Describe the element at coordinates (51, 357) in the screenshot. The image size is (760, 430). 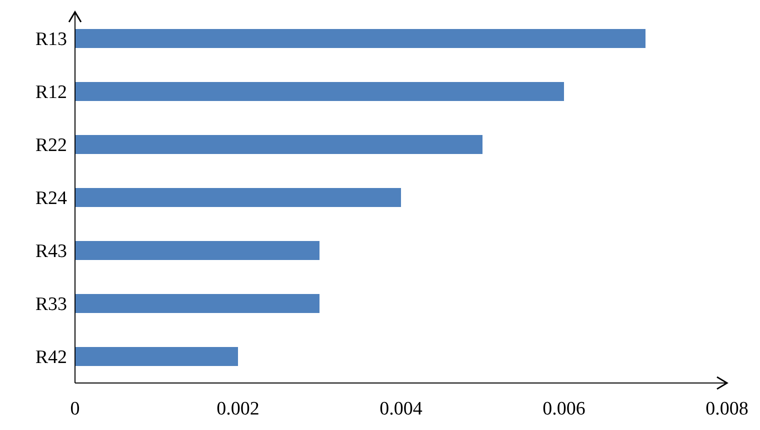
I see `y-tick-label: R42` at that location.